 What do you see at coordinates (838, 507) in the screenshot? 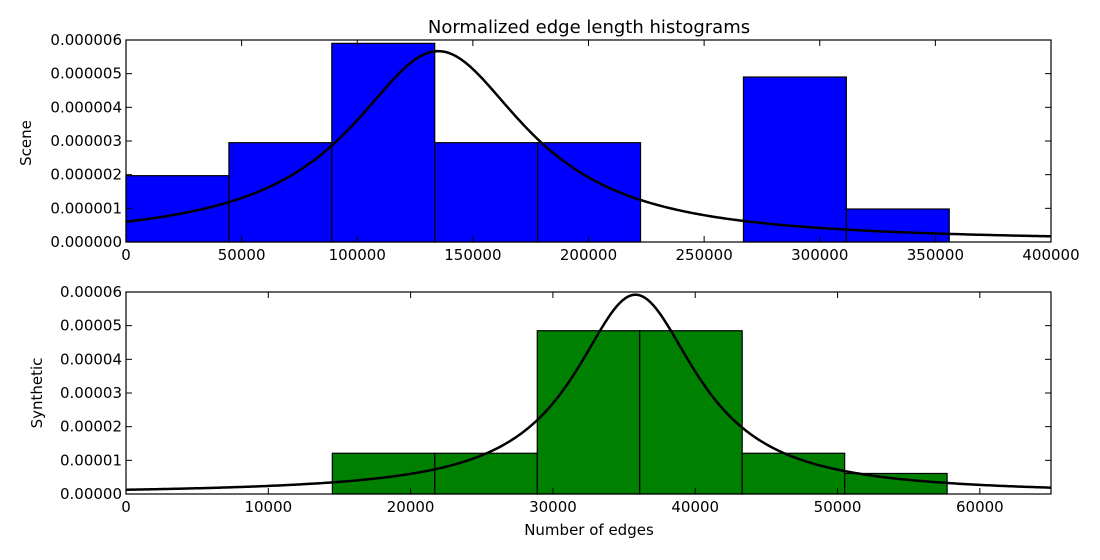
I see `synthetic-x-tick-label: 50000` at bounding box center [838, 507].